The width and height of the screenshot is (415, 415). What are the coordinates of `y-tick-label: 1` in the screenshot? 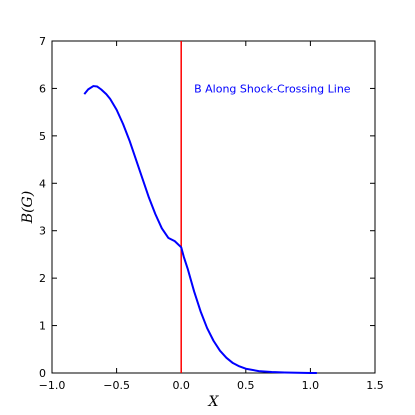 It's located at (42, 326).